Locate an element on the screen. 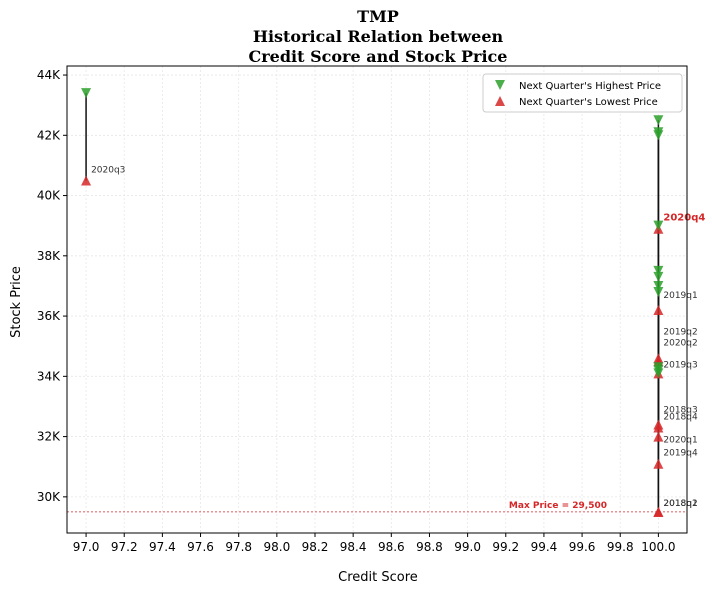 The image size is (712, 594). high-price-marker-2020q4 is located at coordinates (658, 120).